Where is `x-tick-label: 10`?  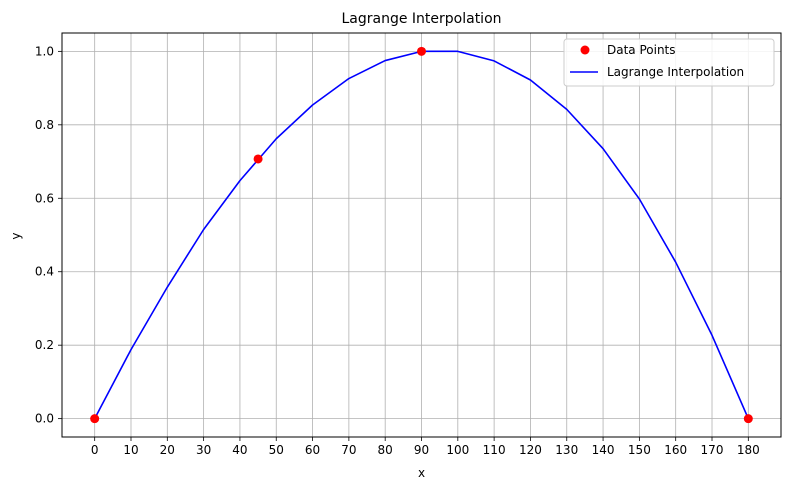 x-tick-label: 10 is located at coordinates (130, 450).